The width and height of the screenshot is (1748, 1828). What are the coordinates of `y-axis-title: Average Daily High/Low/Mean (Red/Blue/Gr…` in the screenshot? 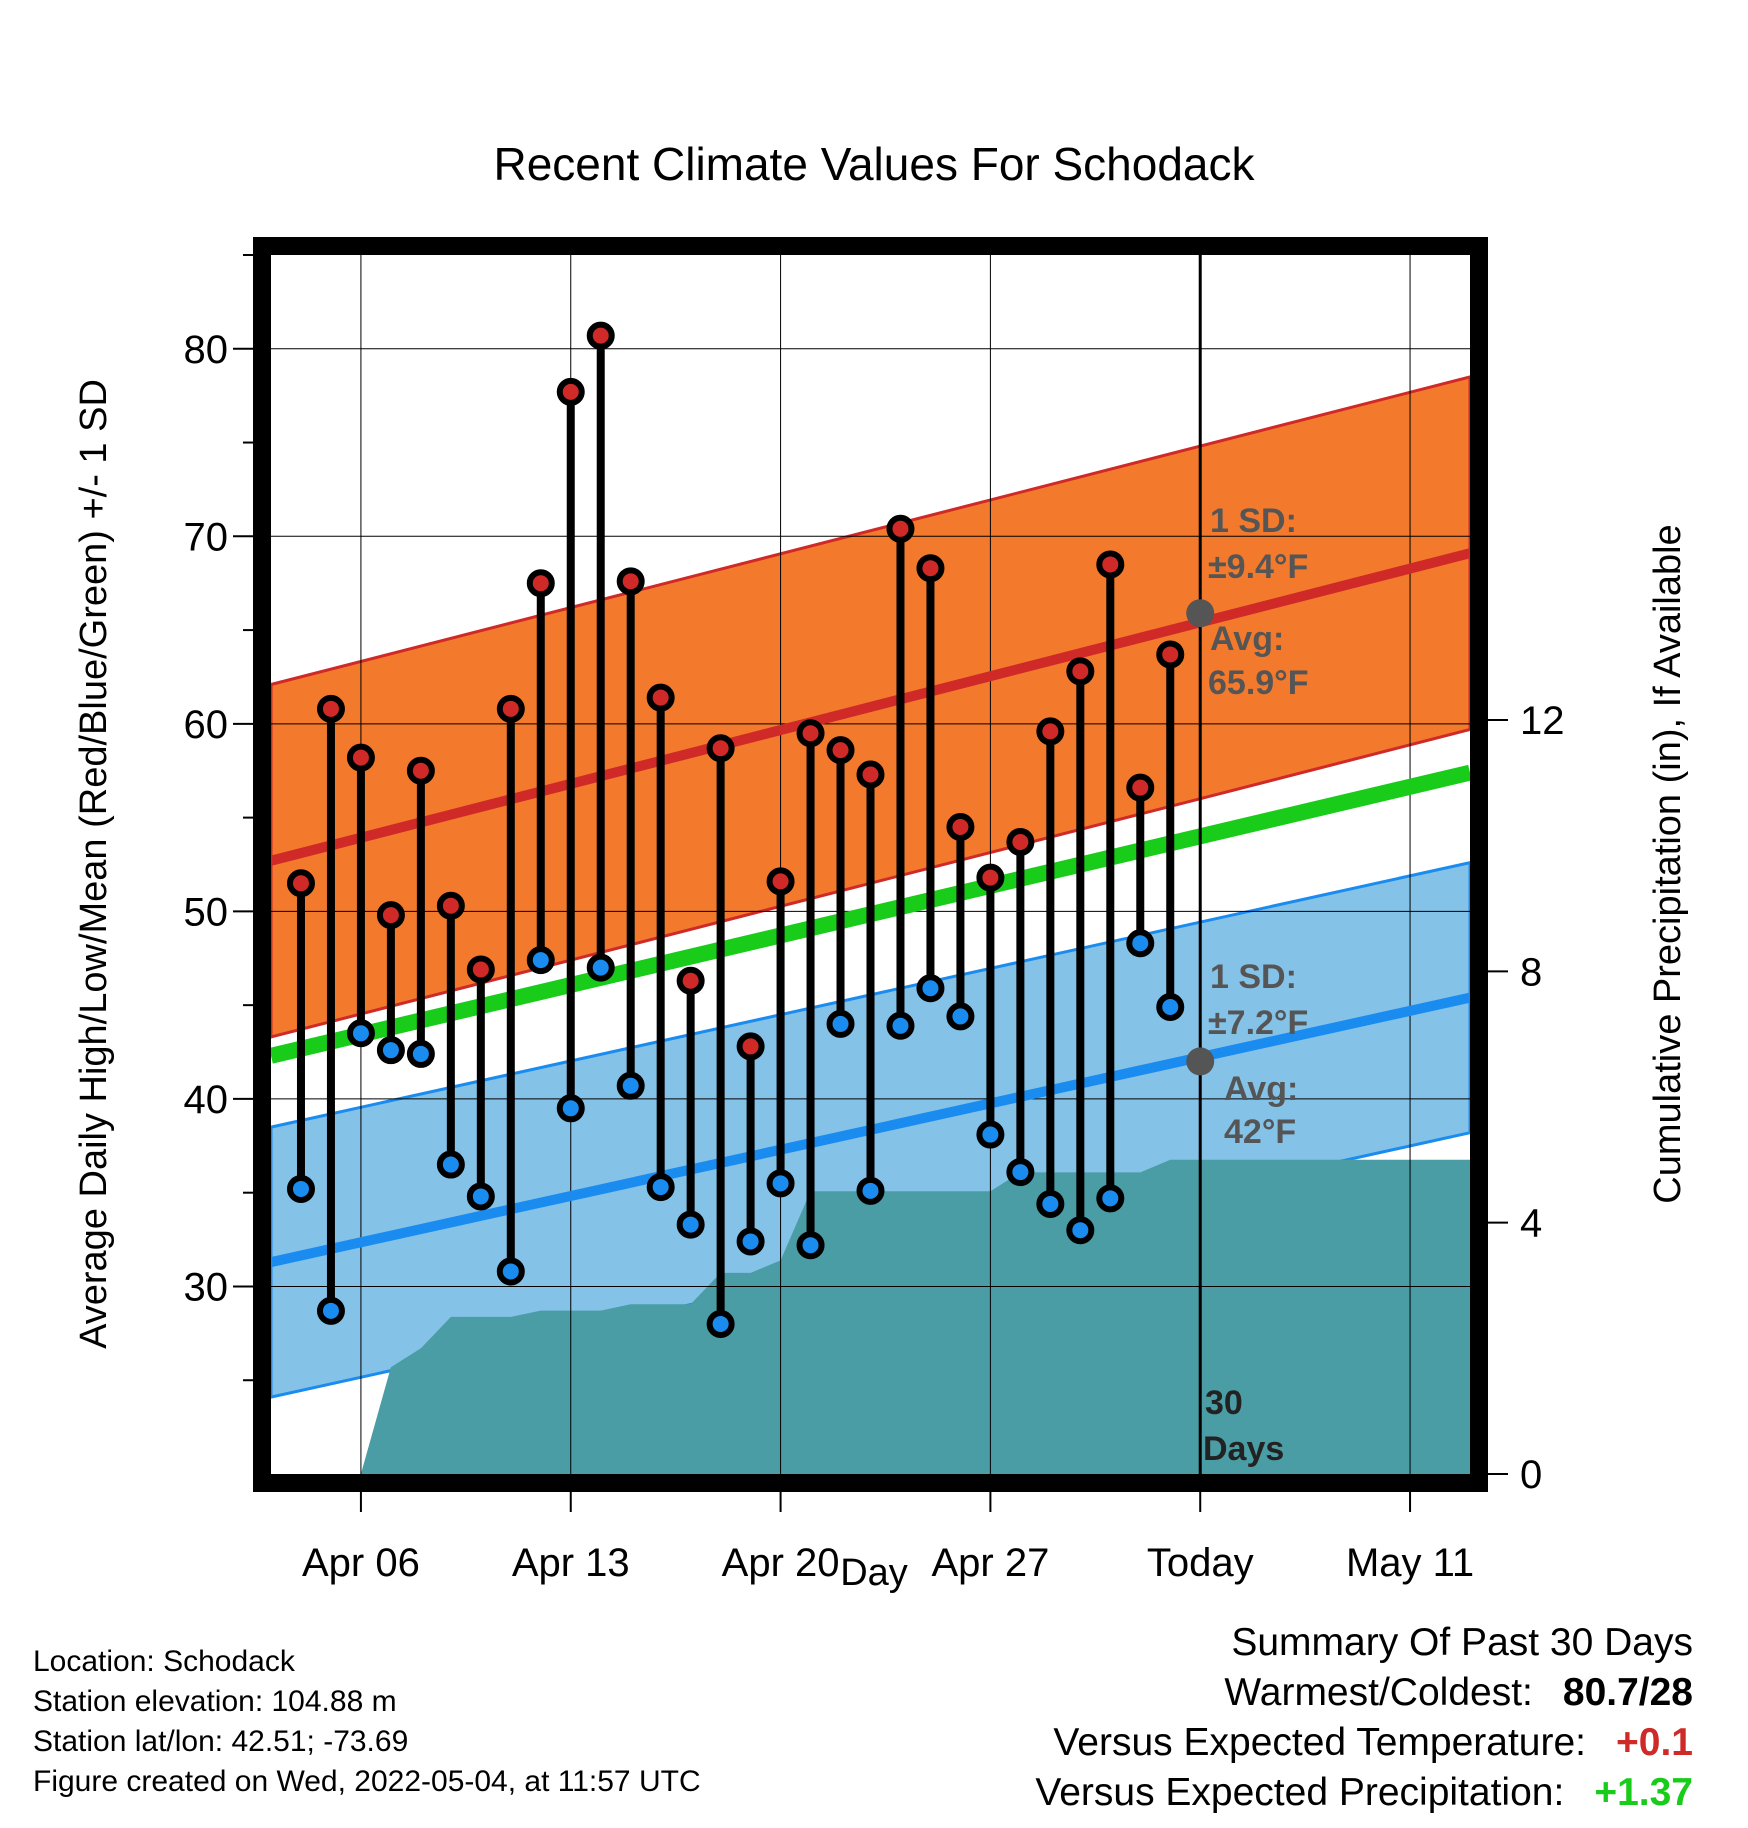 It's located at (94, 864).